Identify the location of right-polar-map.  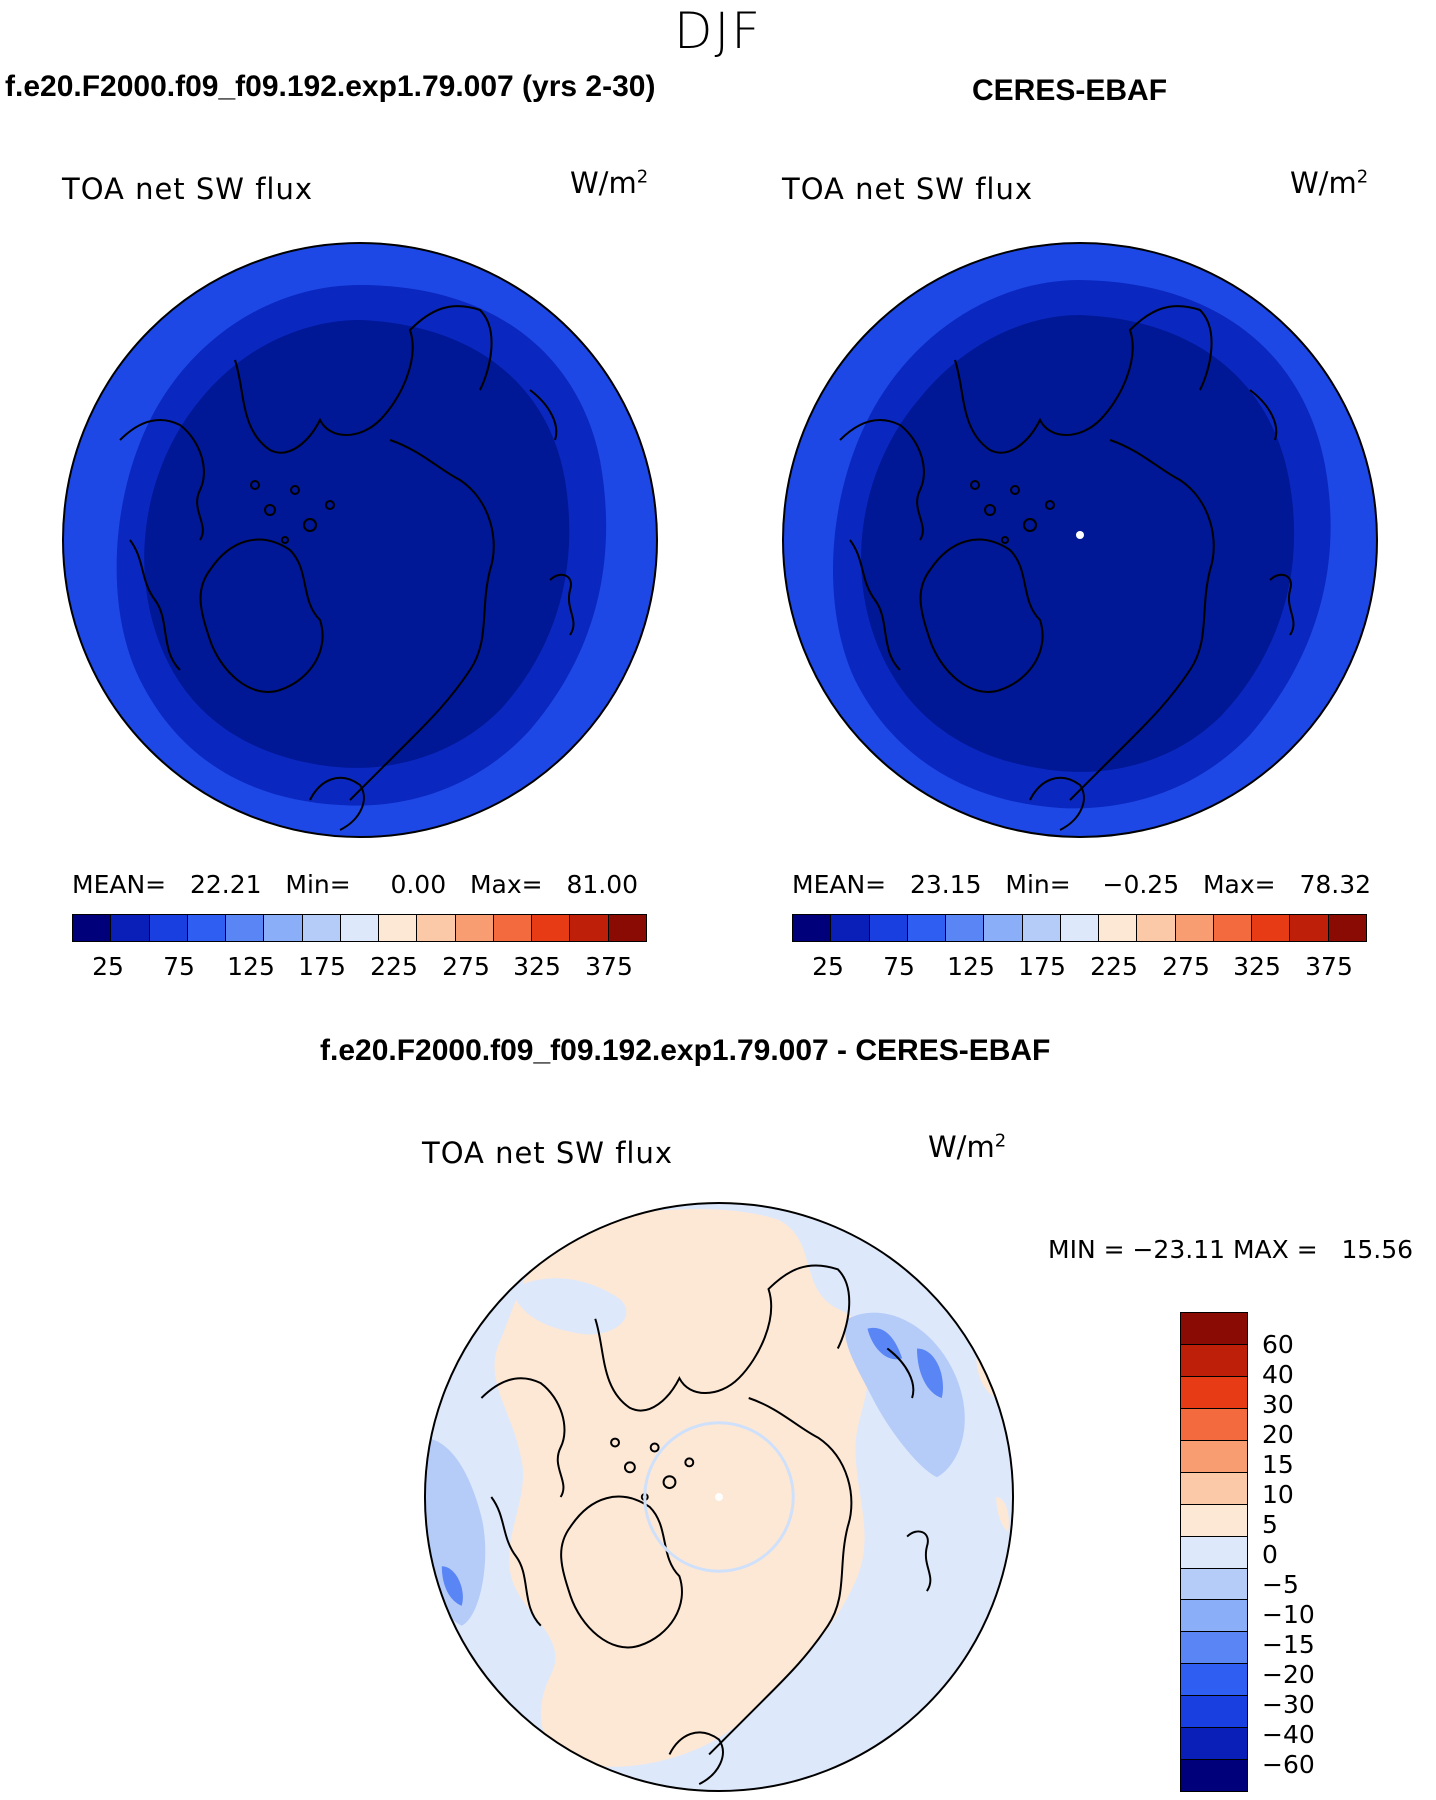
(1080, 540).